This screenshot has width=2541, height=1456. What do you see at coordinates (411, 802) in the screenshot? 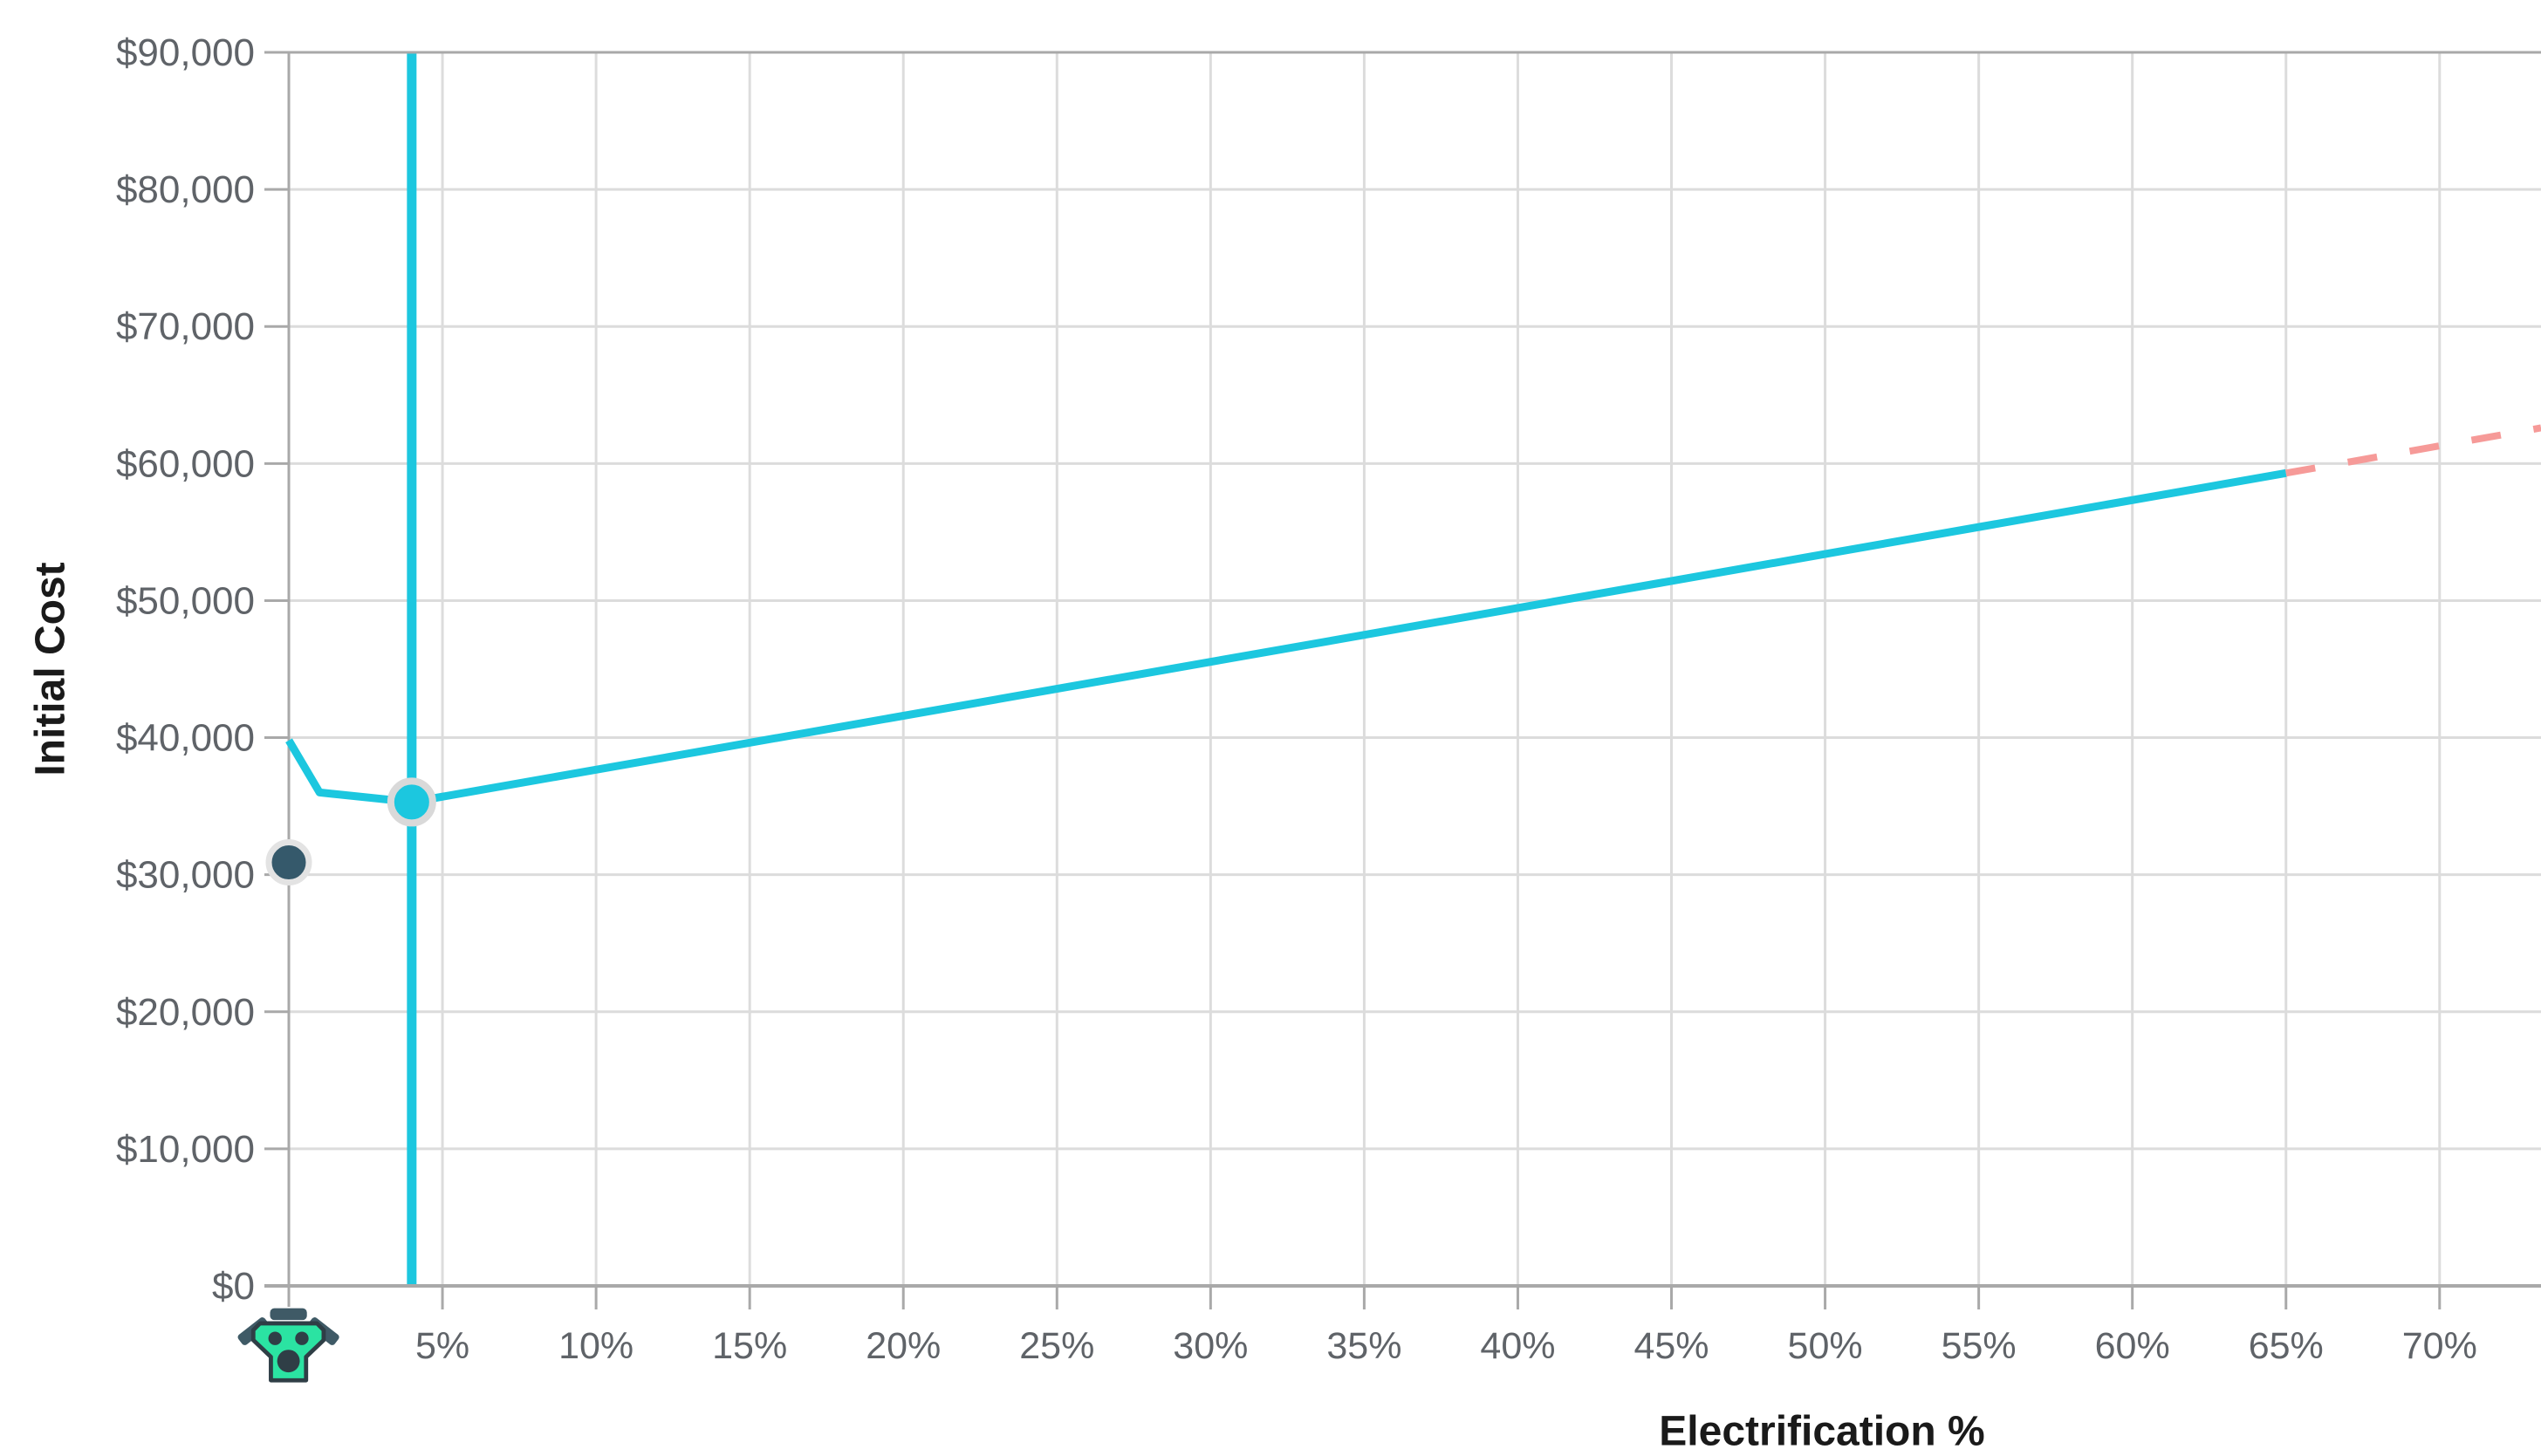
I see `selected-cost-point` at bounding box center [411, 802].